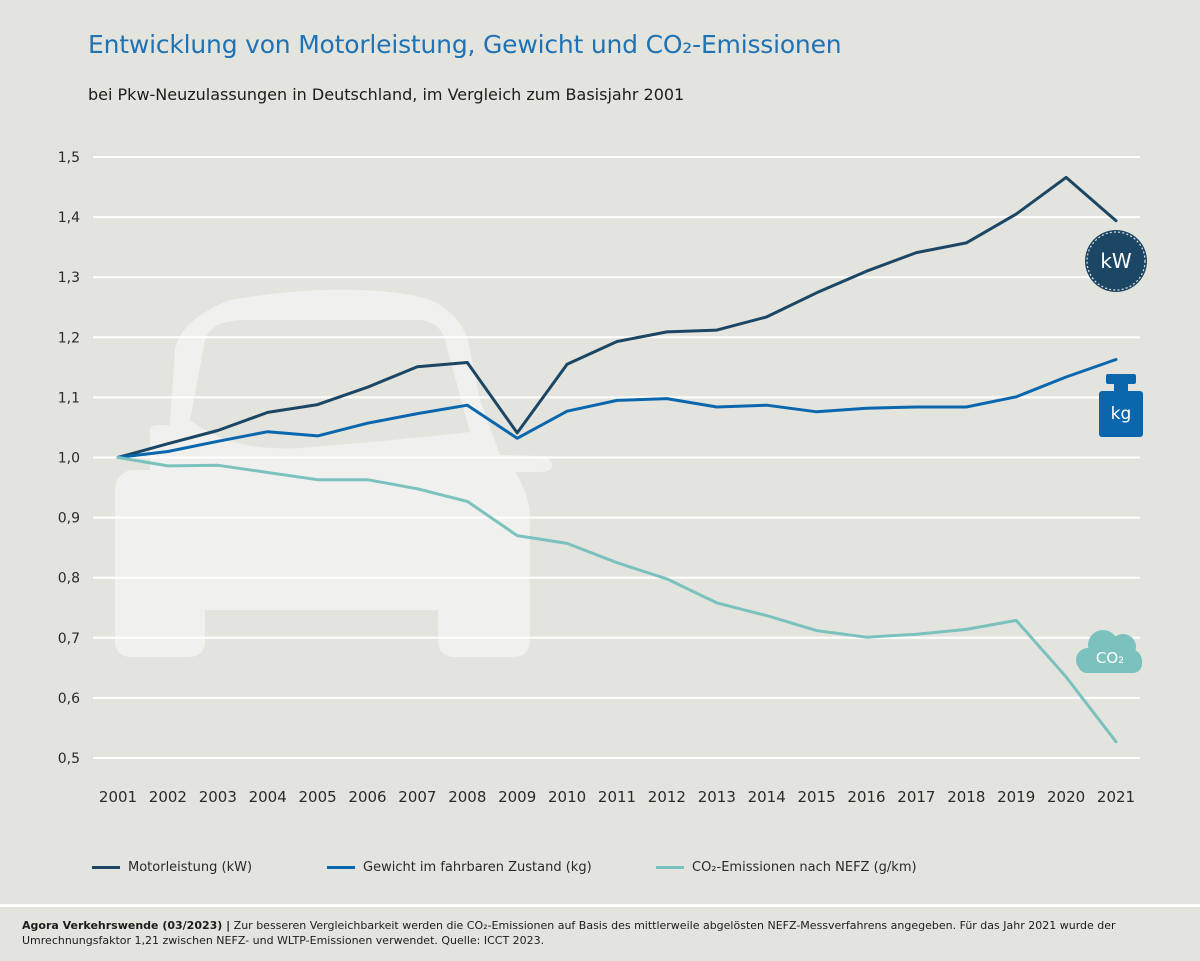  What do you see at coordinates (69, 338) in the screenshot?
I see `y-tick-label: 1,2` at bounding box center [69, 338].